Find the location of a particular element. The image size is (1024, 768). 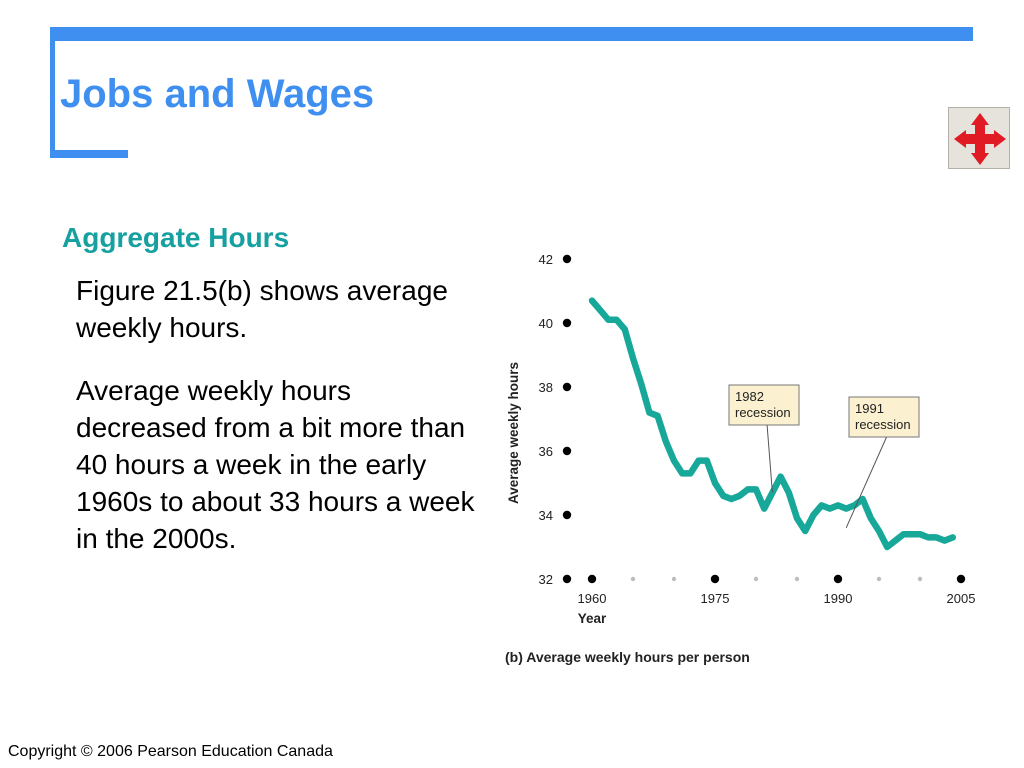

section-subtitle: Aggregate Hours is located at coordinates (176, 237).